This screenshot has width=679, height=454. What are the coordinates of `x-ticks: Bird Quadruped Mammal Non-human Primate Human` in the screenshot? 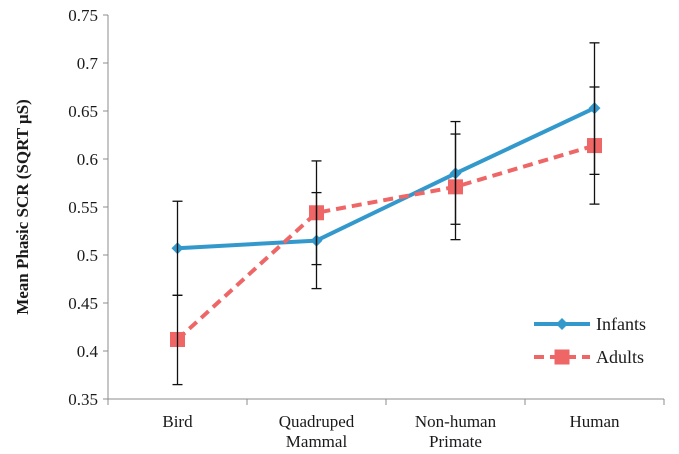 It's located at (386, 425).